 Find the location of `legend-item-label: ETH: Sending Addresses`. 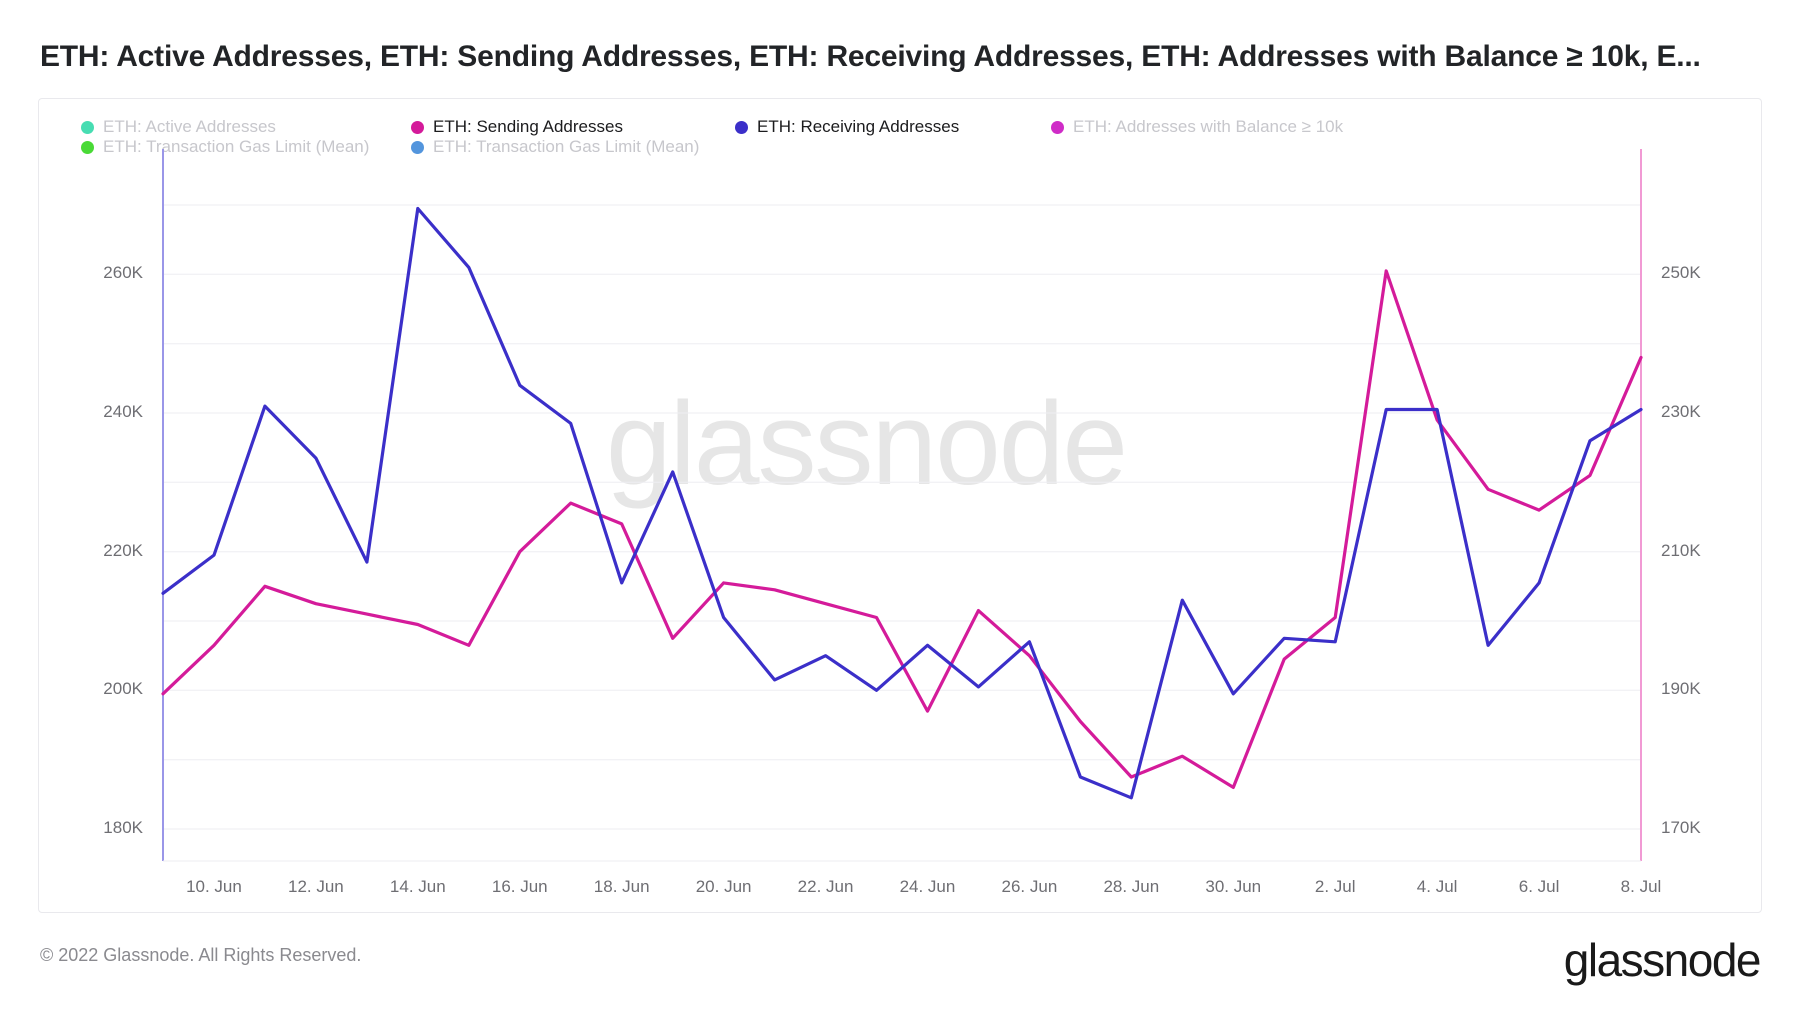

legend-item-label: ETH: Sending Addresses is located at coordinates (528, 126).